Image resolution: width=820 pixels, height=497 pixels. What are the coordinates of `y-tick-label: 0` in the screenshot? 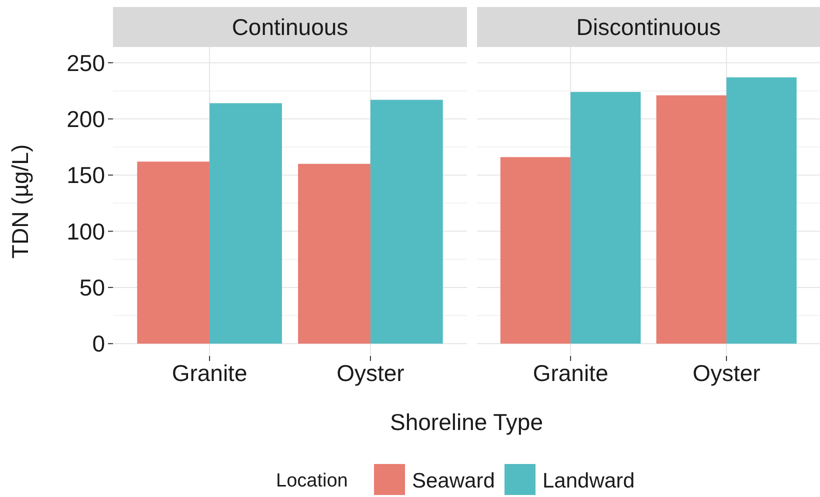 It's located at (98, 343).